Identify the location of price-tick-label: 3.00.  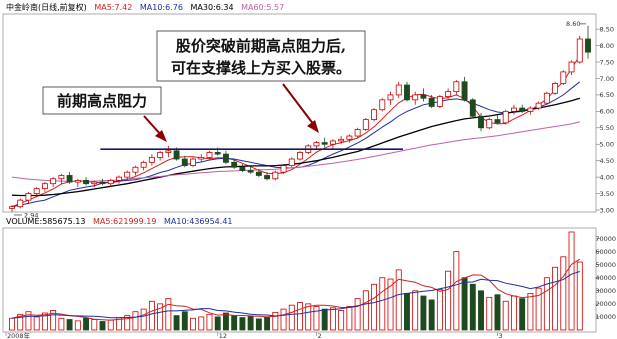
(607, 210).